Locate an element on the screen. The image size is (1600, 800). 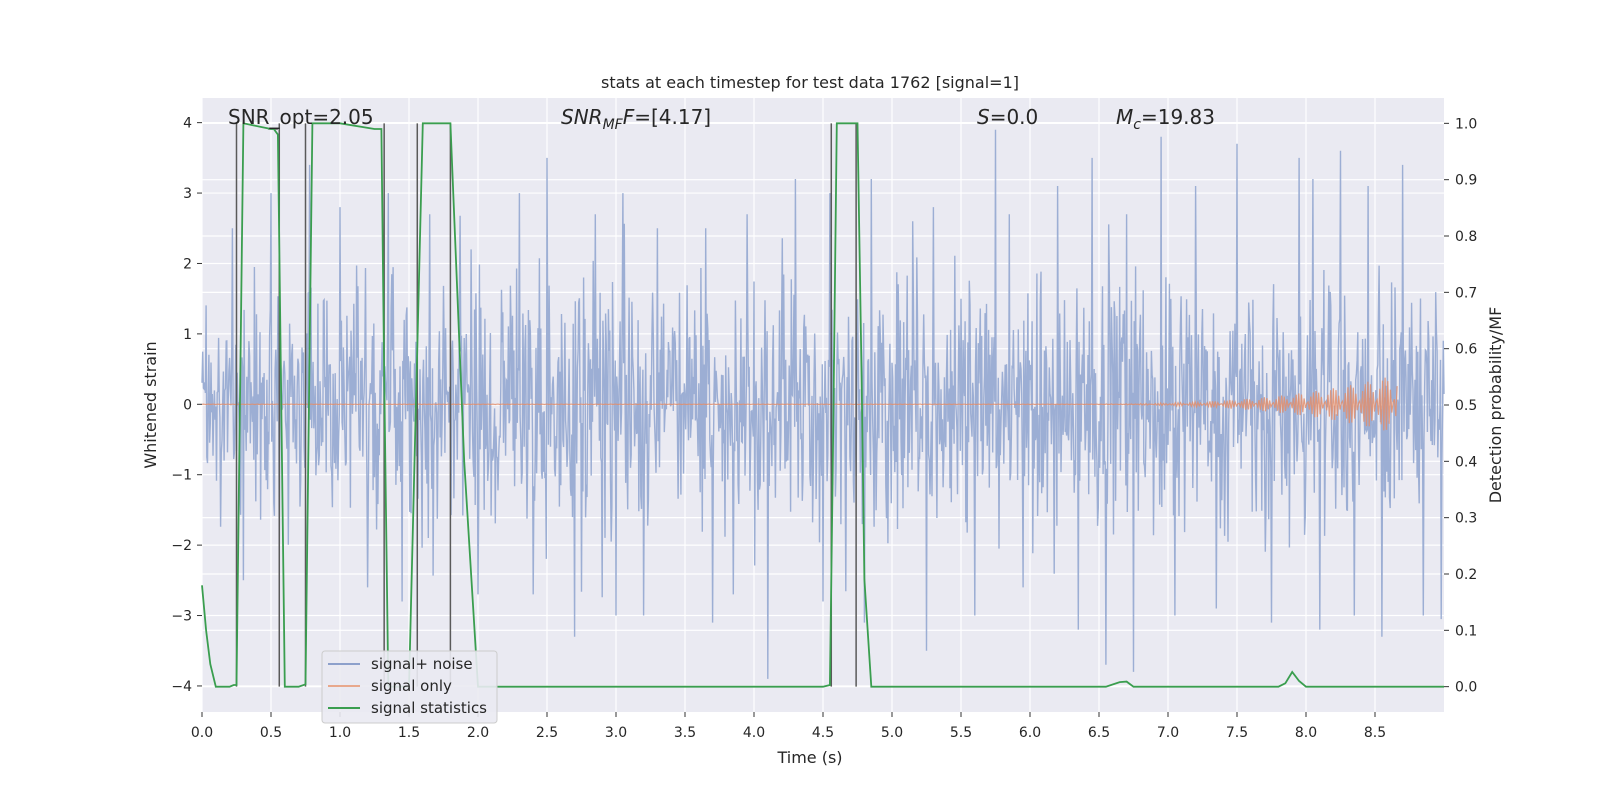
x-tick-label-1: 0.5 is located at coordinates (271, 733).